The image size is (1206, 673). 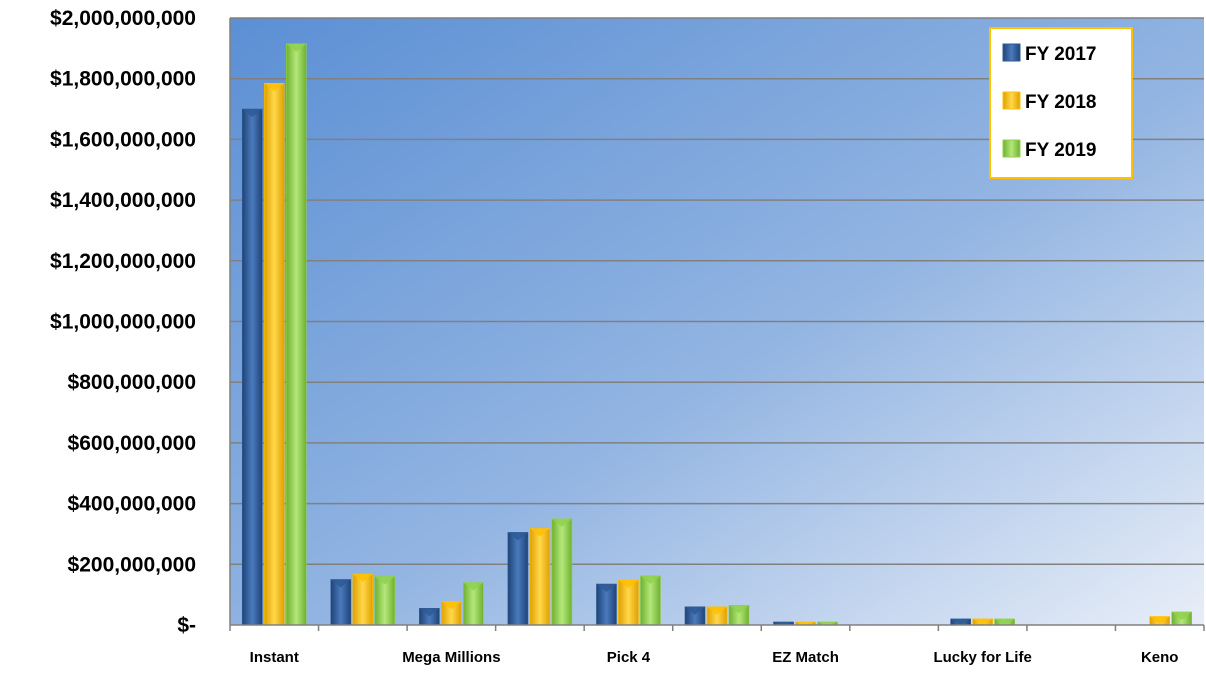 I want to click on legend-item: FY 2019, so click(x=1049, y=150).